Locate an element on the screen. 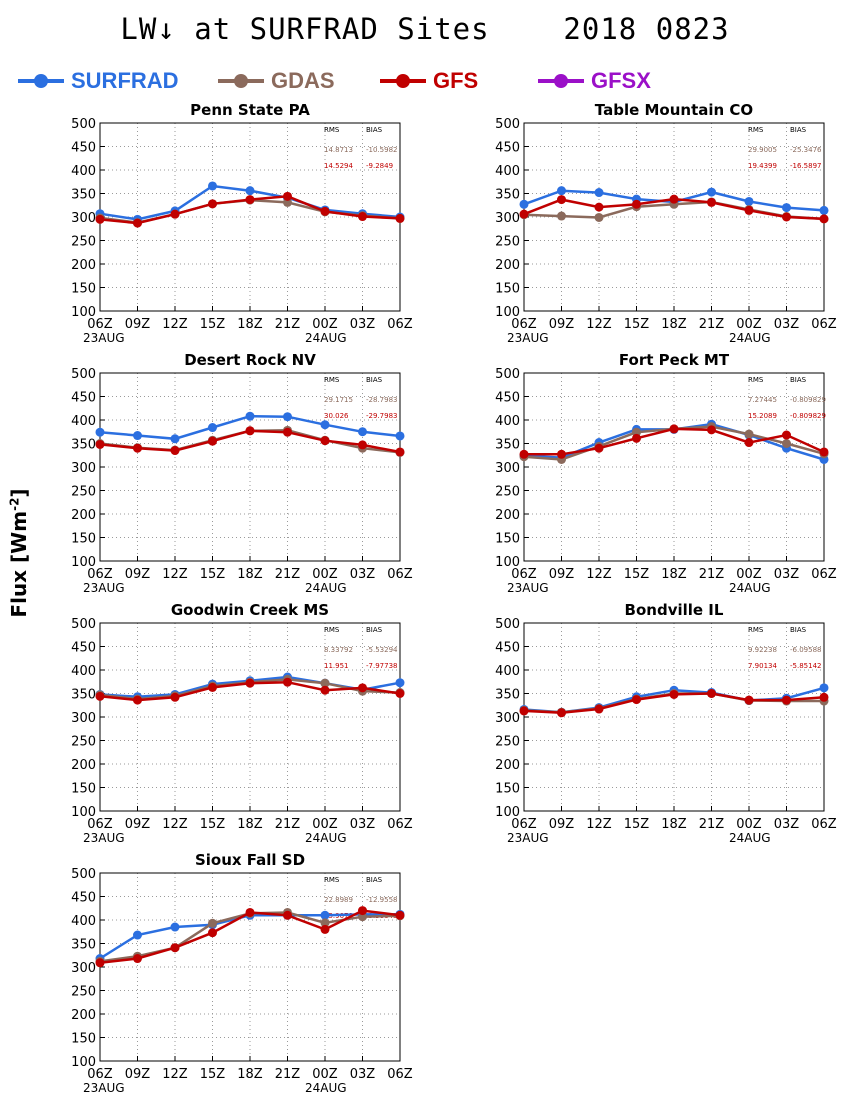 The image size is (850, 1100). legend-label: GFSX is located at coordinates (621, 80).